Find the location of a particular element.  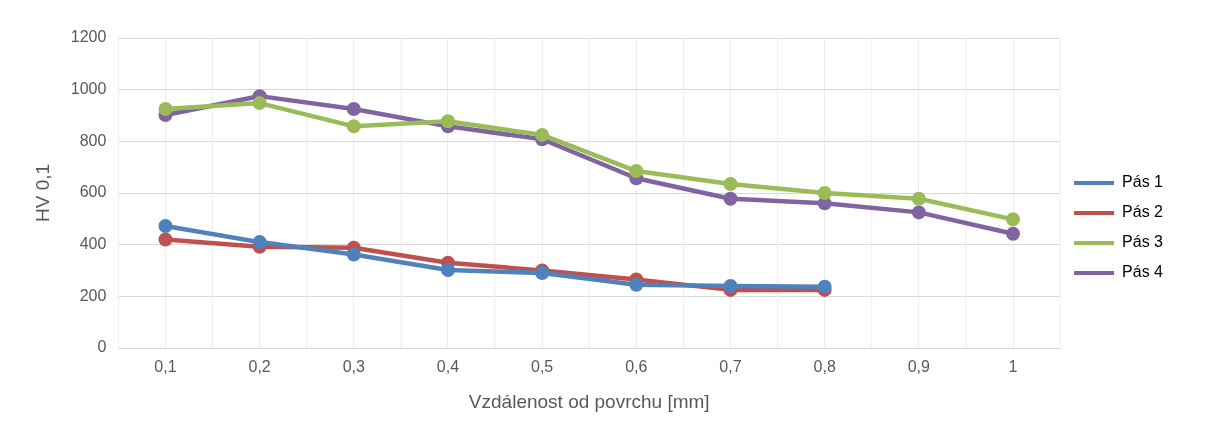

legend-label: Pás 1 is located at coordinates (1143, 182).